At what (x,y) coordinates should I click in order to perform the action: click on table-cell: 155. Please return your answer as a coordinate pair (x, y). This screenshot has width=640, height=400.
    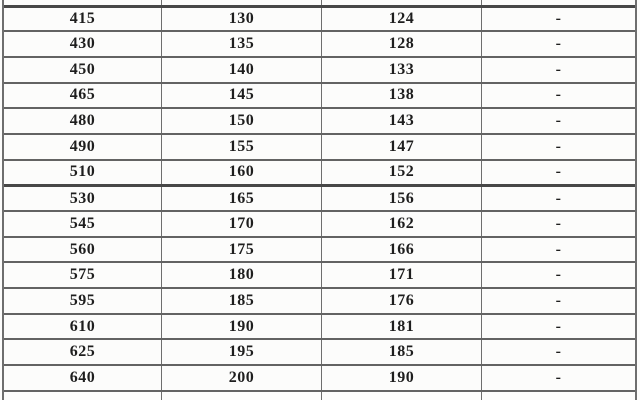
    Looking at the image, I should click on (242, 146).